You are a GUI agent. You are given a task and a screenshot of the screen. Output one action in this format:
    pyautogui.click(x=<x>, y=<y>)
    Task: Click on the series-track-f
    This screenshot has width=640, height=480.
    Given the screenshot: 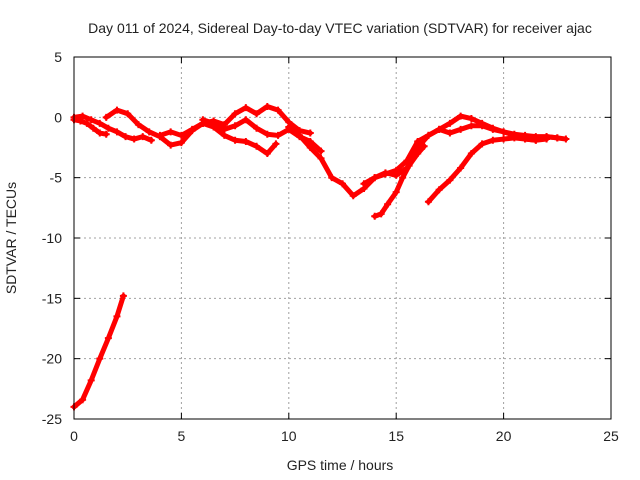 What is the action you would take?
    pyautogui.click(x=427, y=156)
    